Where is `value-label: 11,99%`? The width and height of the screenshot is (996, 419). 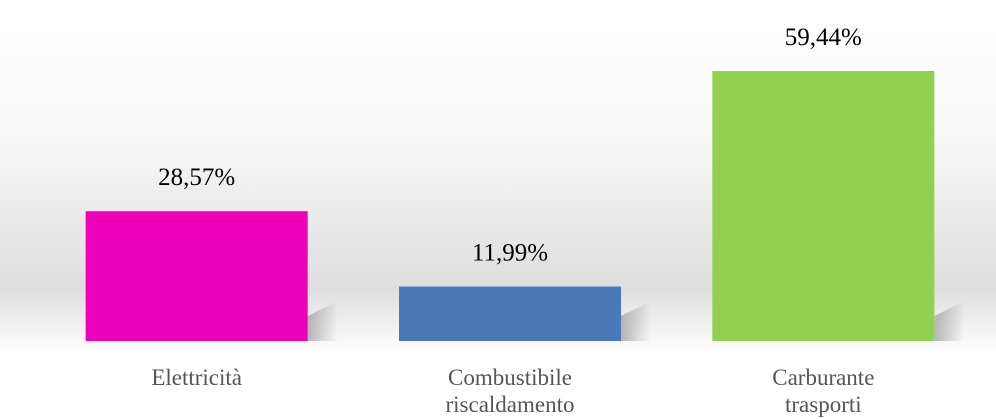
value-label: 11,99% is located at coordinates (510, 253).